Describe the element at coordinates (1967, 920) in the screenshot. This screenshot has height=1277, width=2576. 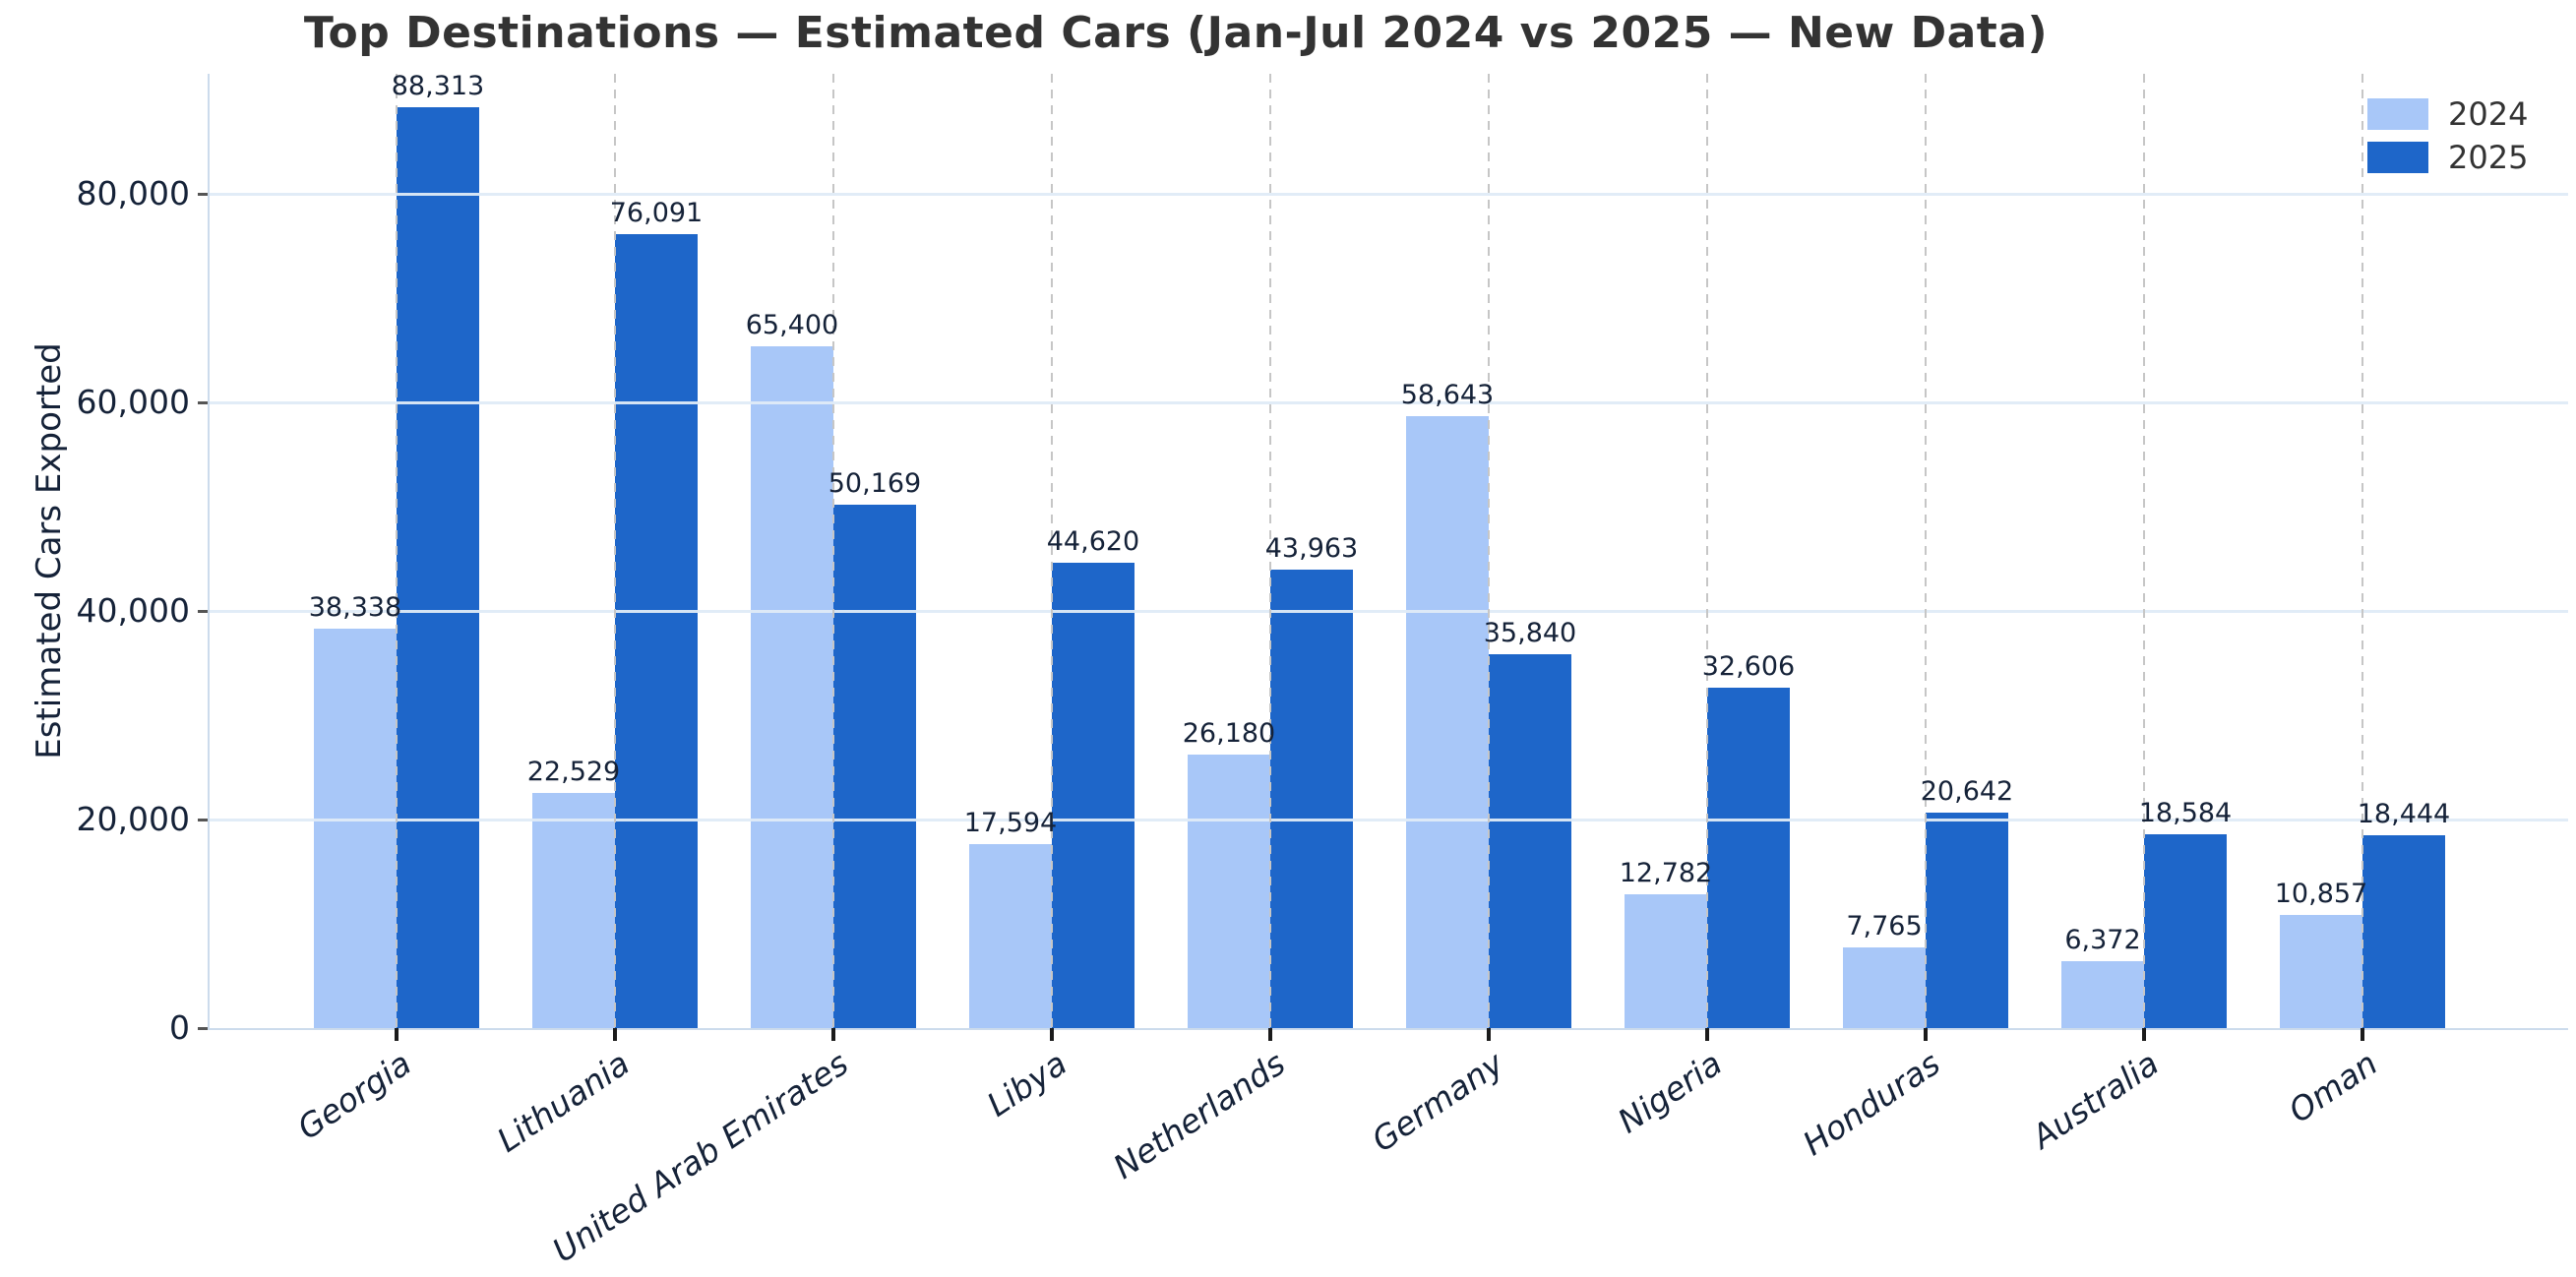
I see `bar-2025-honduras` at that location.